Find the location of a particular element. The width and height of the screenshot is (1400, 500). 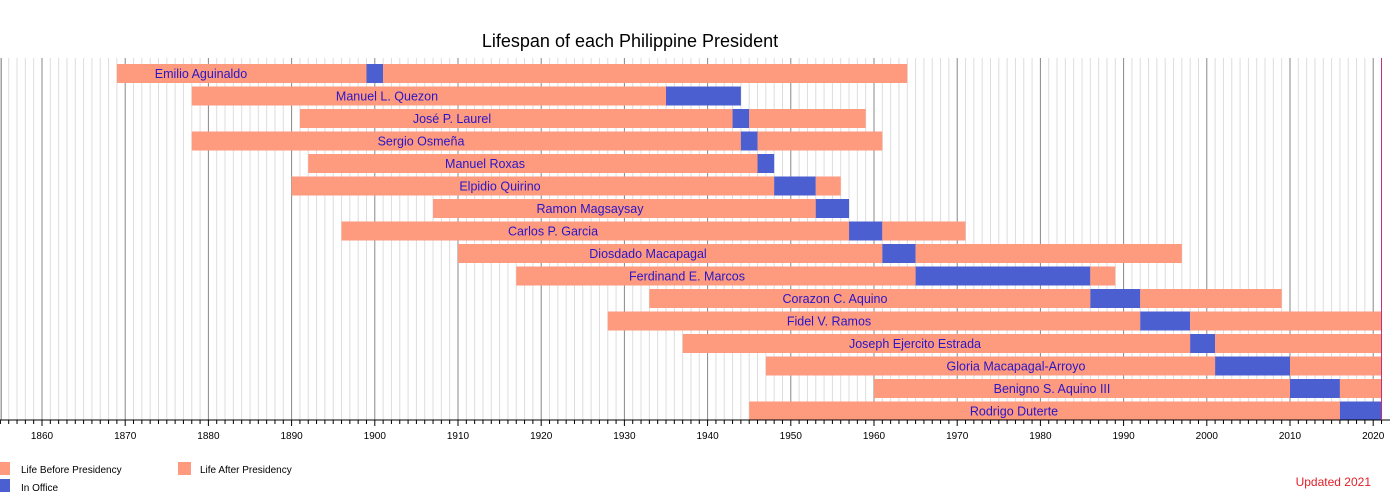

x-tick-label: 1960 is located at coordinates (874, 436).